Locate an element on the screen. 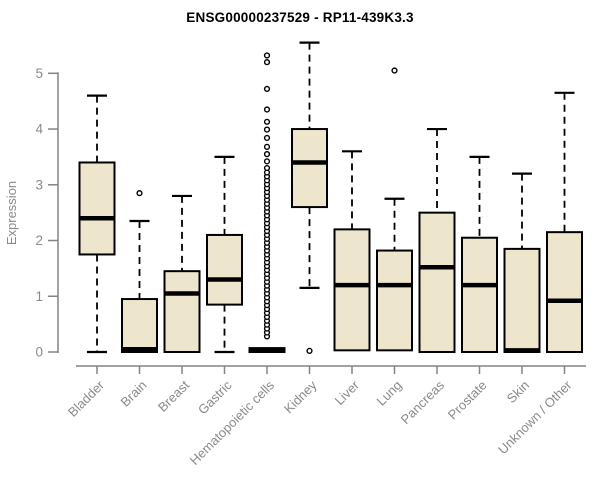 The height and width of the screenshot is (500, 600). x-tick-label-skin: Skin is located at coordinates (518, 392).